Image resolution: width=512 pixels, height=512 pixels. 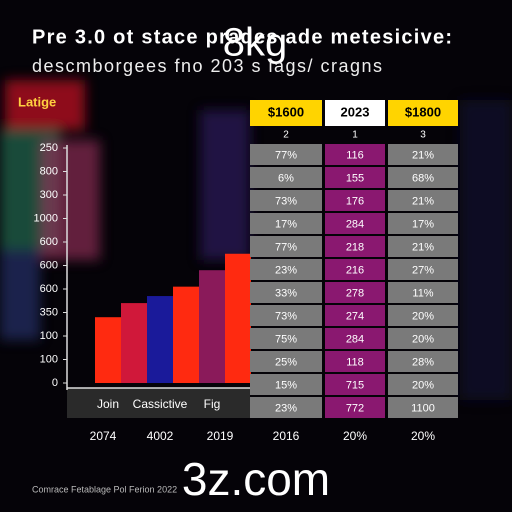 I want to click on cell-text: 15%, so click(x=286, y=385).